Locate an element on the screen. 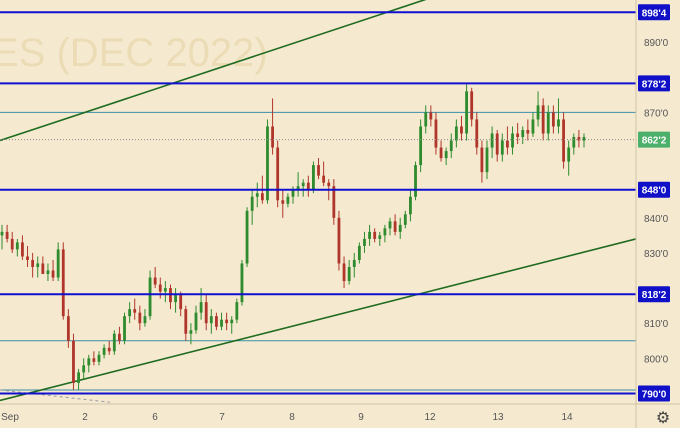  price-tags: 898'4 878'2 848'0 818'2 790'0 862'2 is located at coordinates (654, 203).